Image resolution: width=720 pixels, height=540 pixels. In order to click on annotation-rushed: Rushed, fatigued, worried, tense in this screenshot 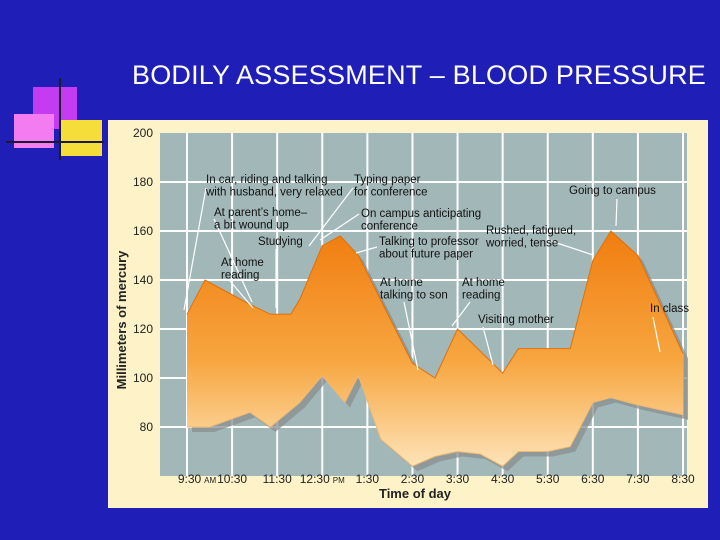, I will do `click(530, 237)`.